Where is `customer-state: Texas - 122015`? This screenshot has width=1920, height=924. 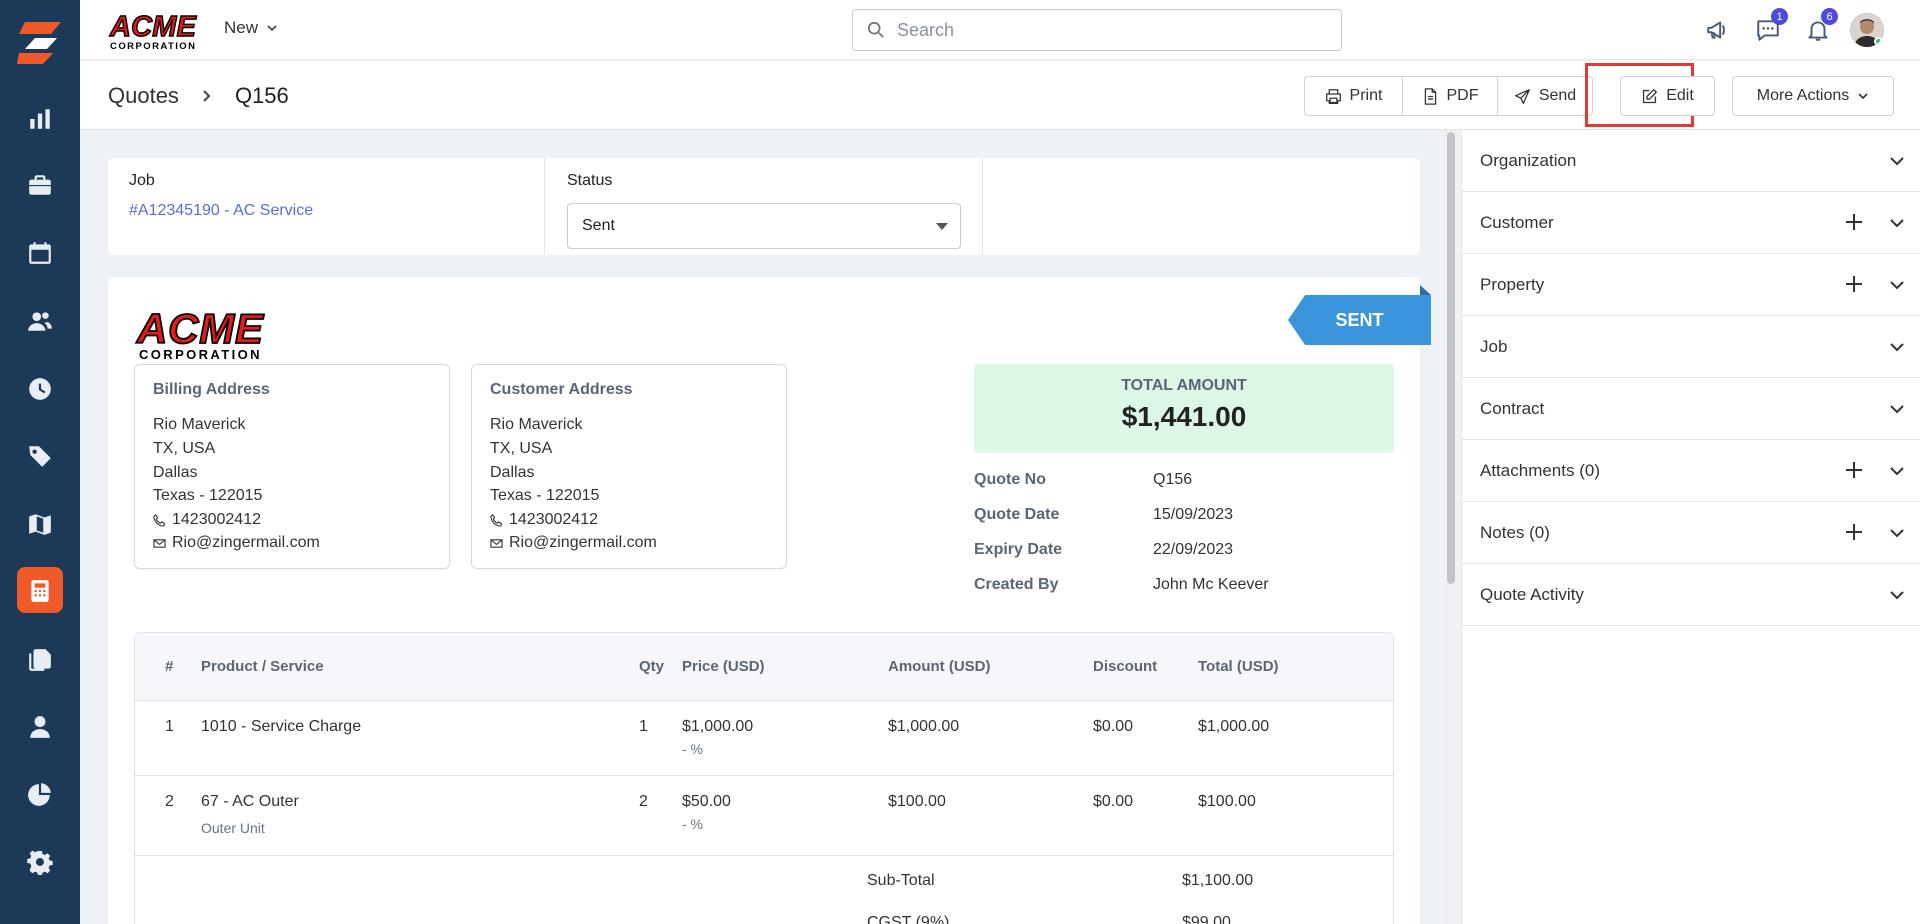
customer-state: Texas - 122015 is located at coordinates (545, 495).